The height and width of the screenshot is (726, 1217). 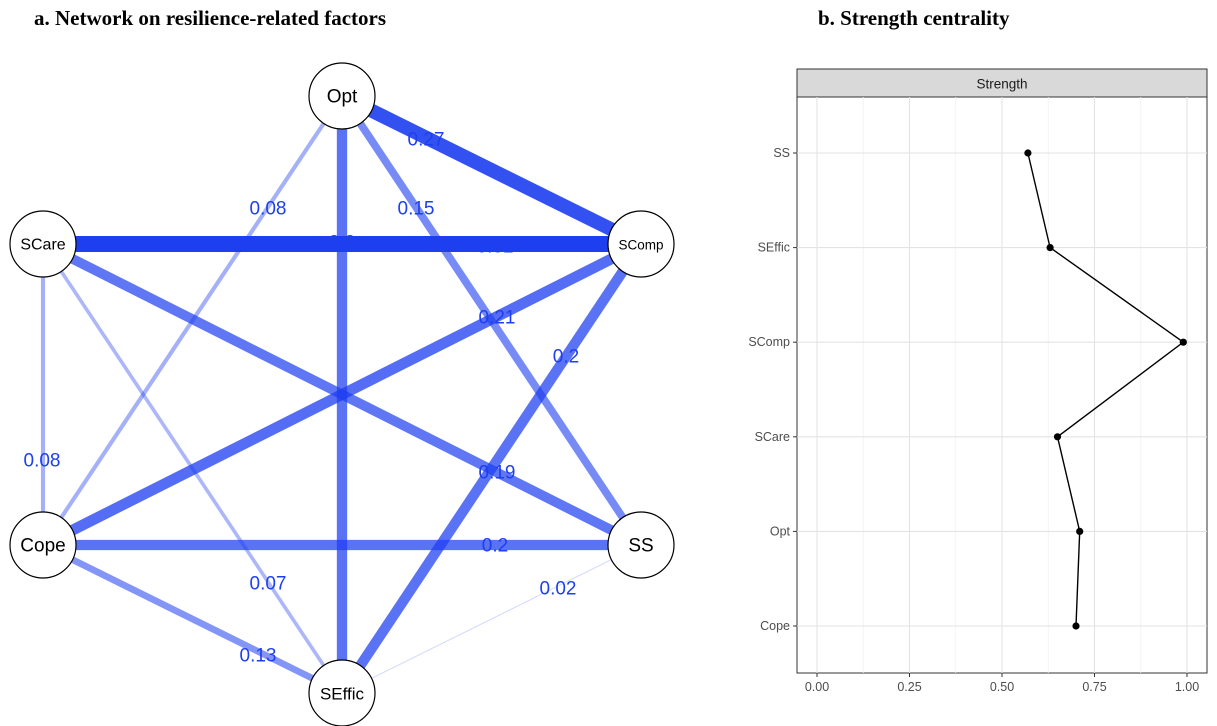 What do you see at coordinates (1183, 342) in the screenshot?
I see `point-scomp` at bounding box center [1183, 342].